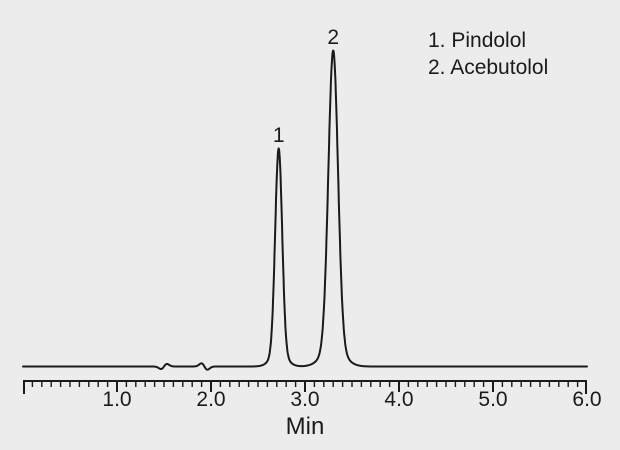 The image size is (620, 450). Describe the element at coordinates (333, 37) in the screenshot. I see `peak-label-2: 2` at that location.